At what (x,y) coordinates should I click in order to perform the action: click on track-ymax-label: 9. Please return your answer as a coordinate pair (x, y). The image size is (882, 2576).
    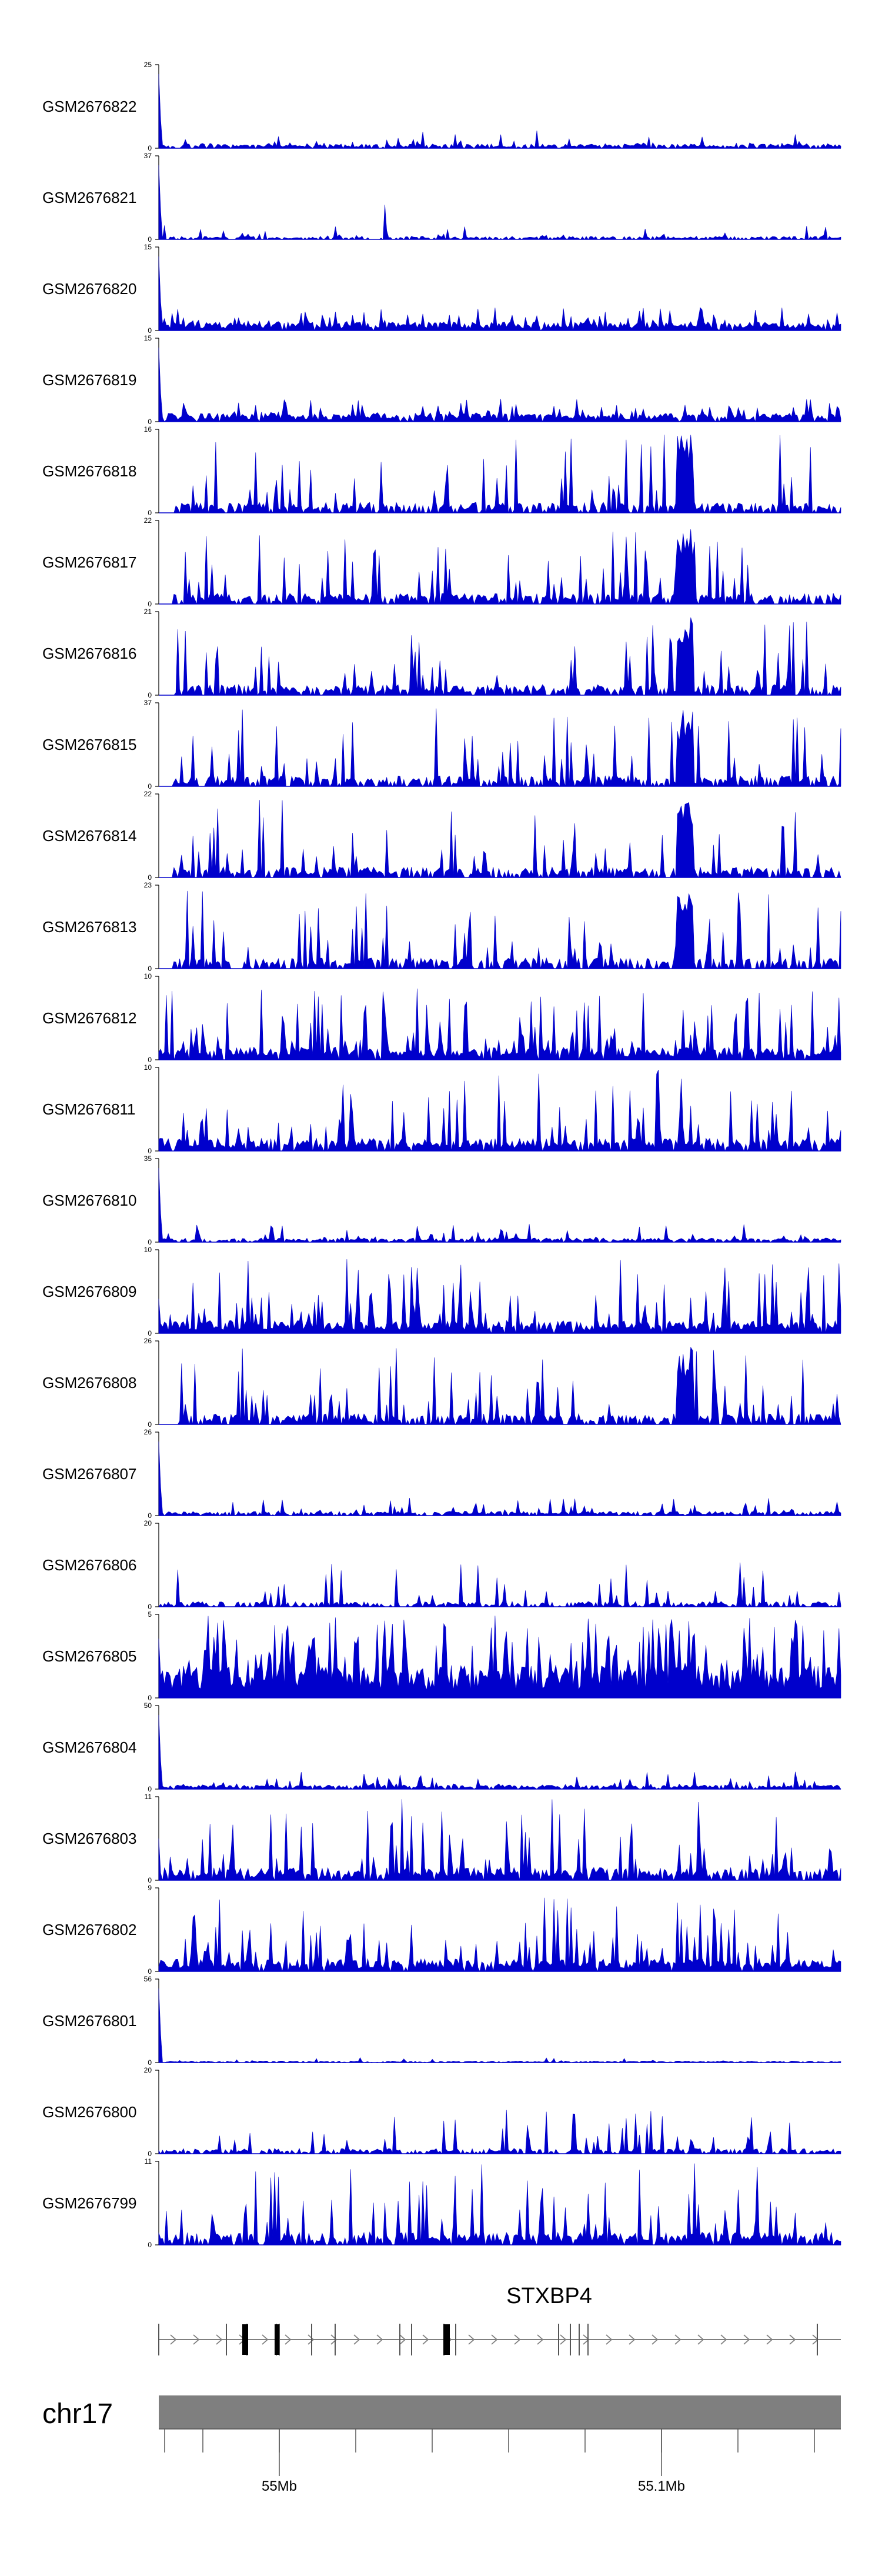
    Looking at the image, I should click on (150, 1888).